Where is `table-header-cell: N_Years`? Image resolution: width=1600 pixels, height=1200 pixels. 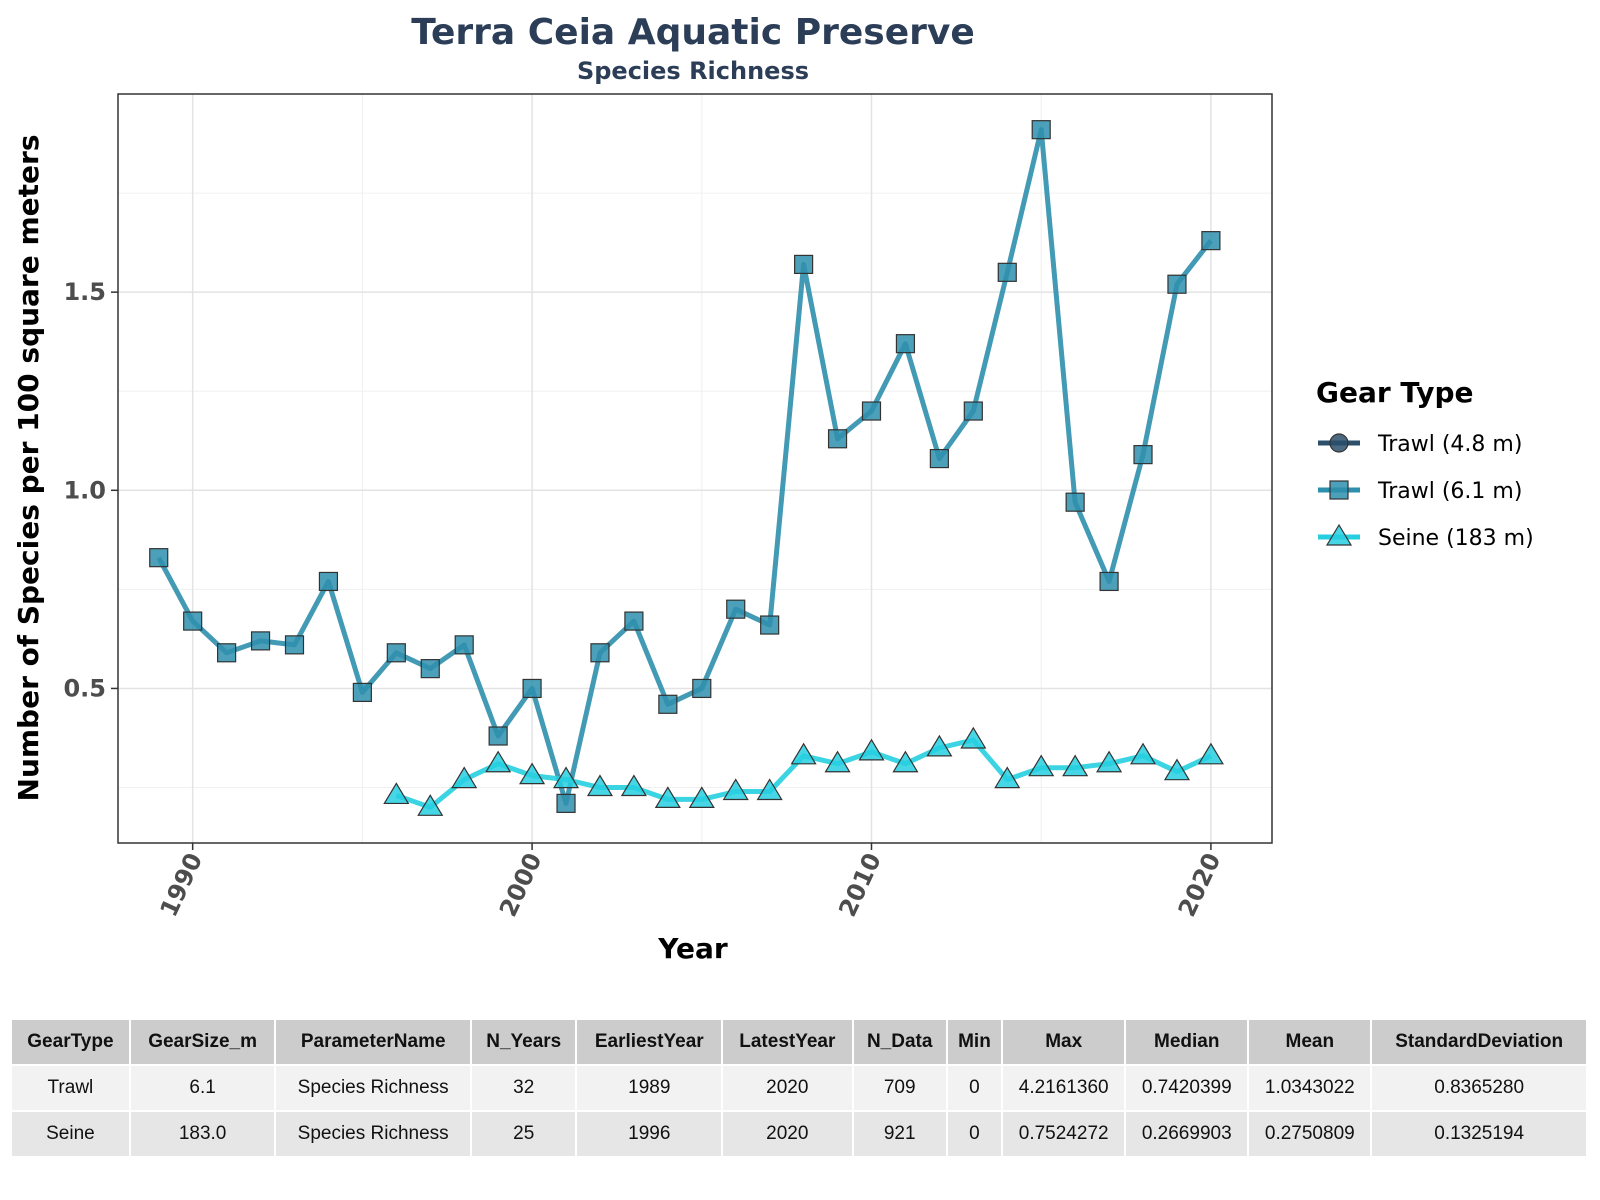 table-header-cell: N_Years is located at coordinates (524, 1042).